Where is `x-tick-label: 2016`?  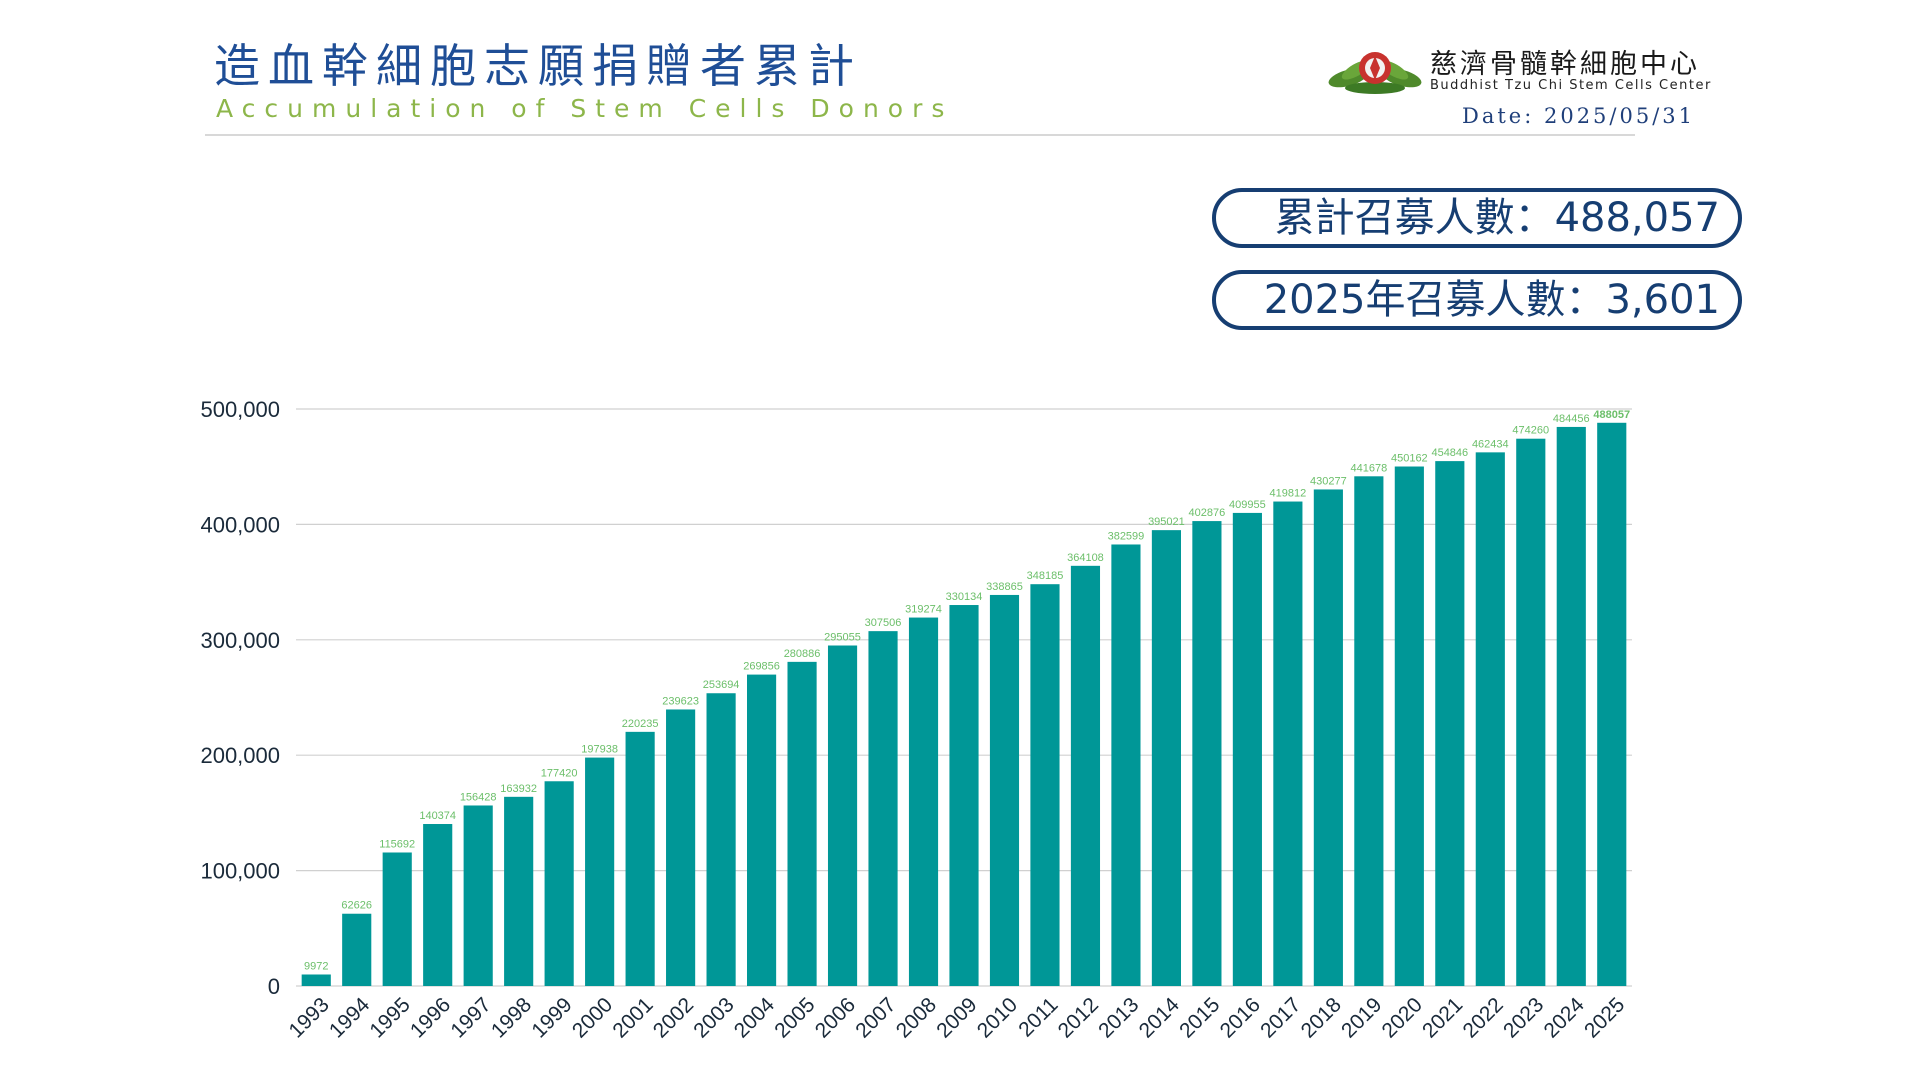
x-tick-label: 2016 is located at coordinates (1240, 1017).